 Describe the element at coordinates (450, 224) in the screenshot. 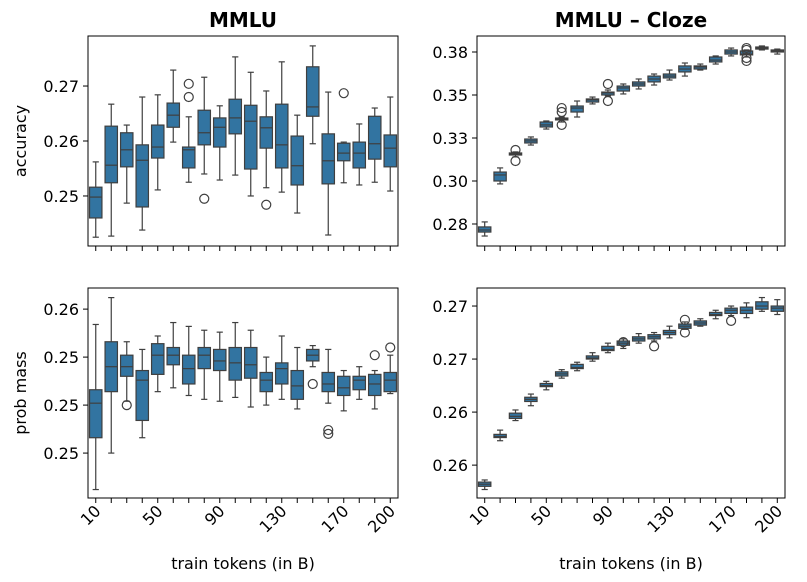

I see `y-tick-label: 0.28` at that location.